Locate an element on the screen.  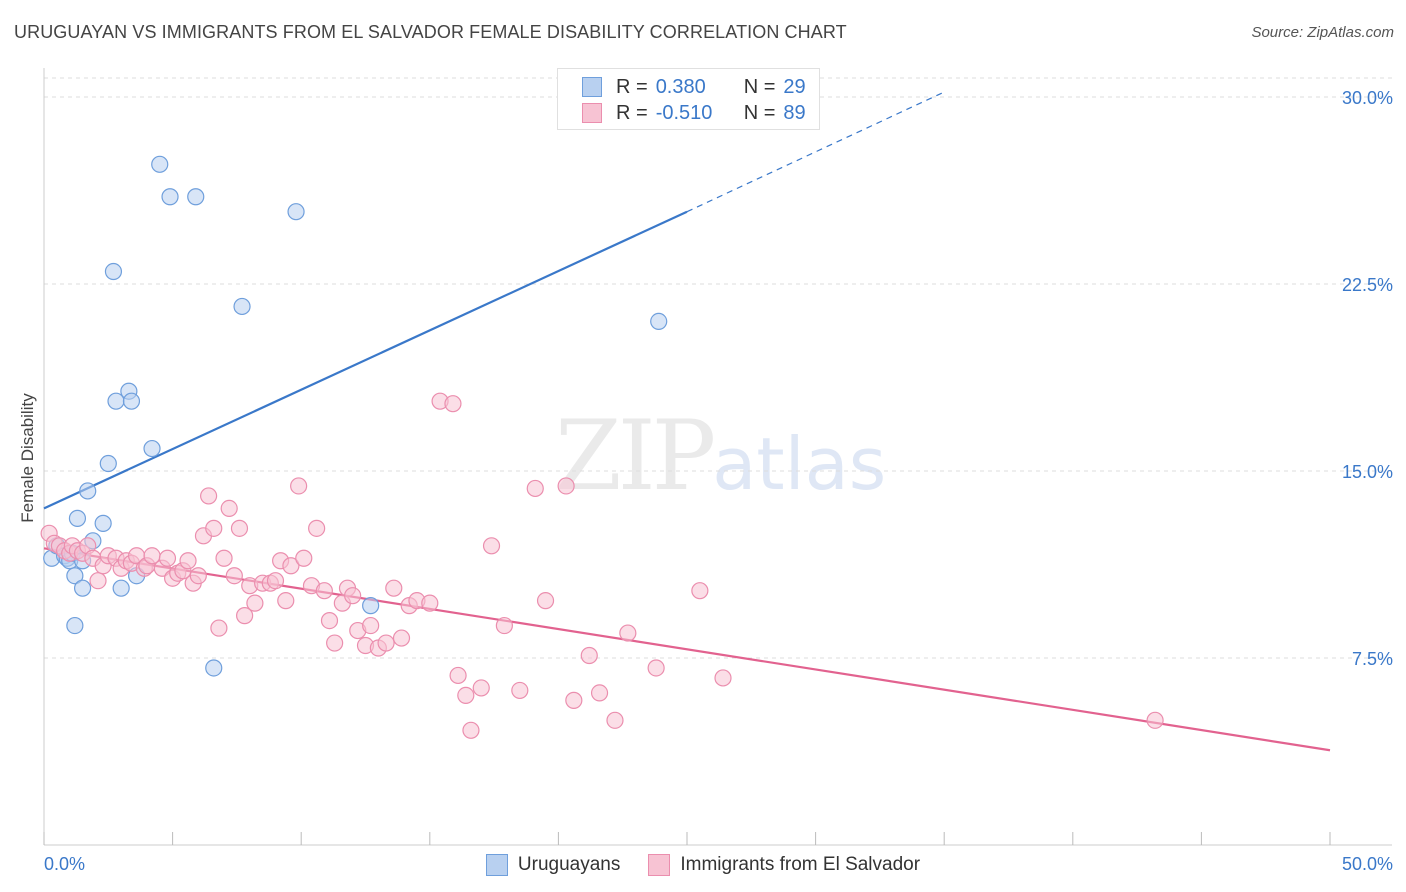
legend-n-value: 29 is located at coordinates (794, 86).